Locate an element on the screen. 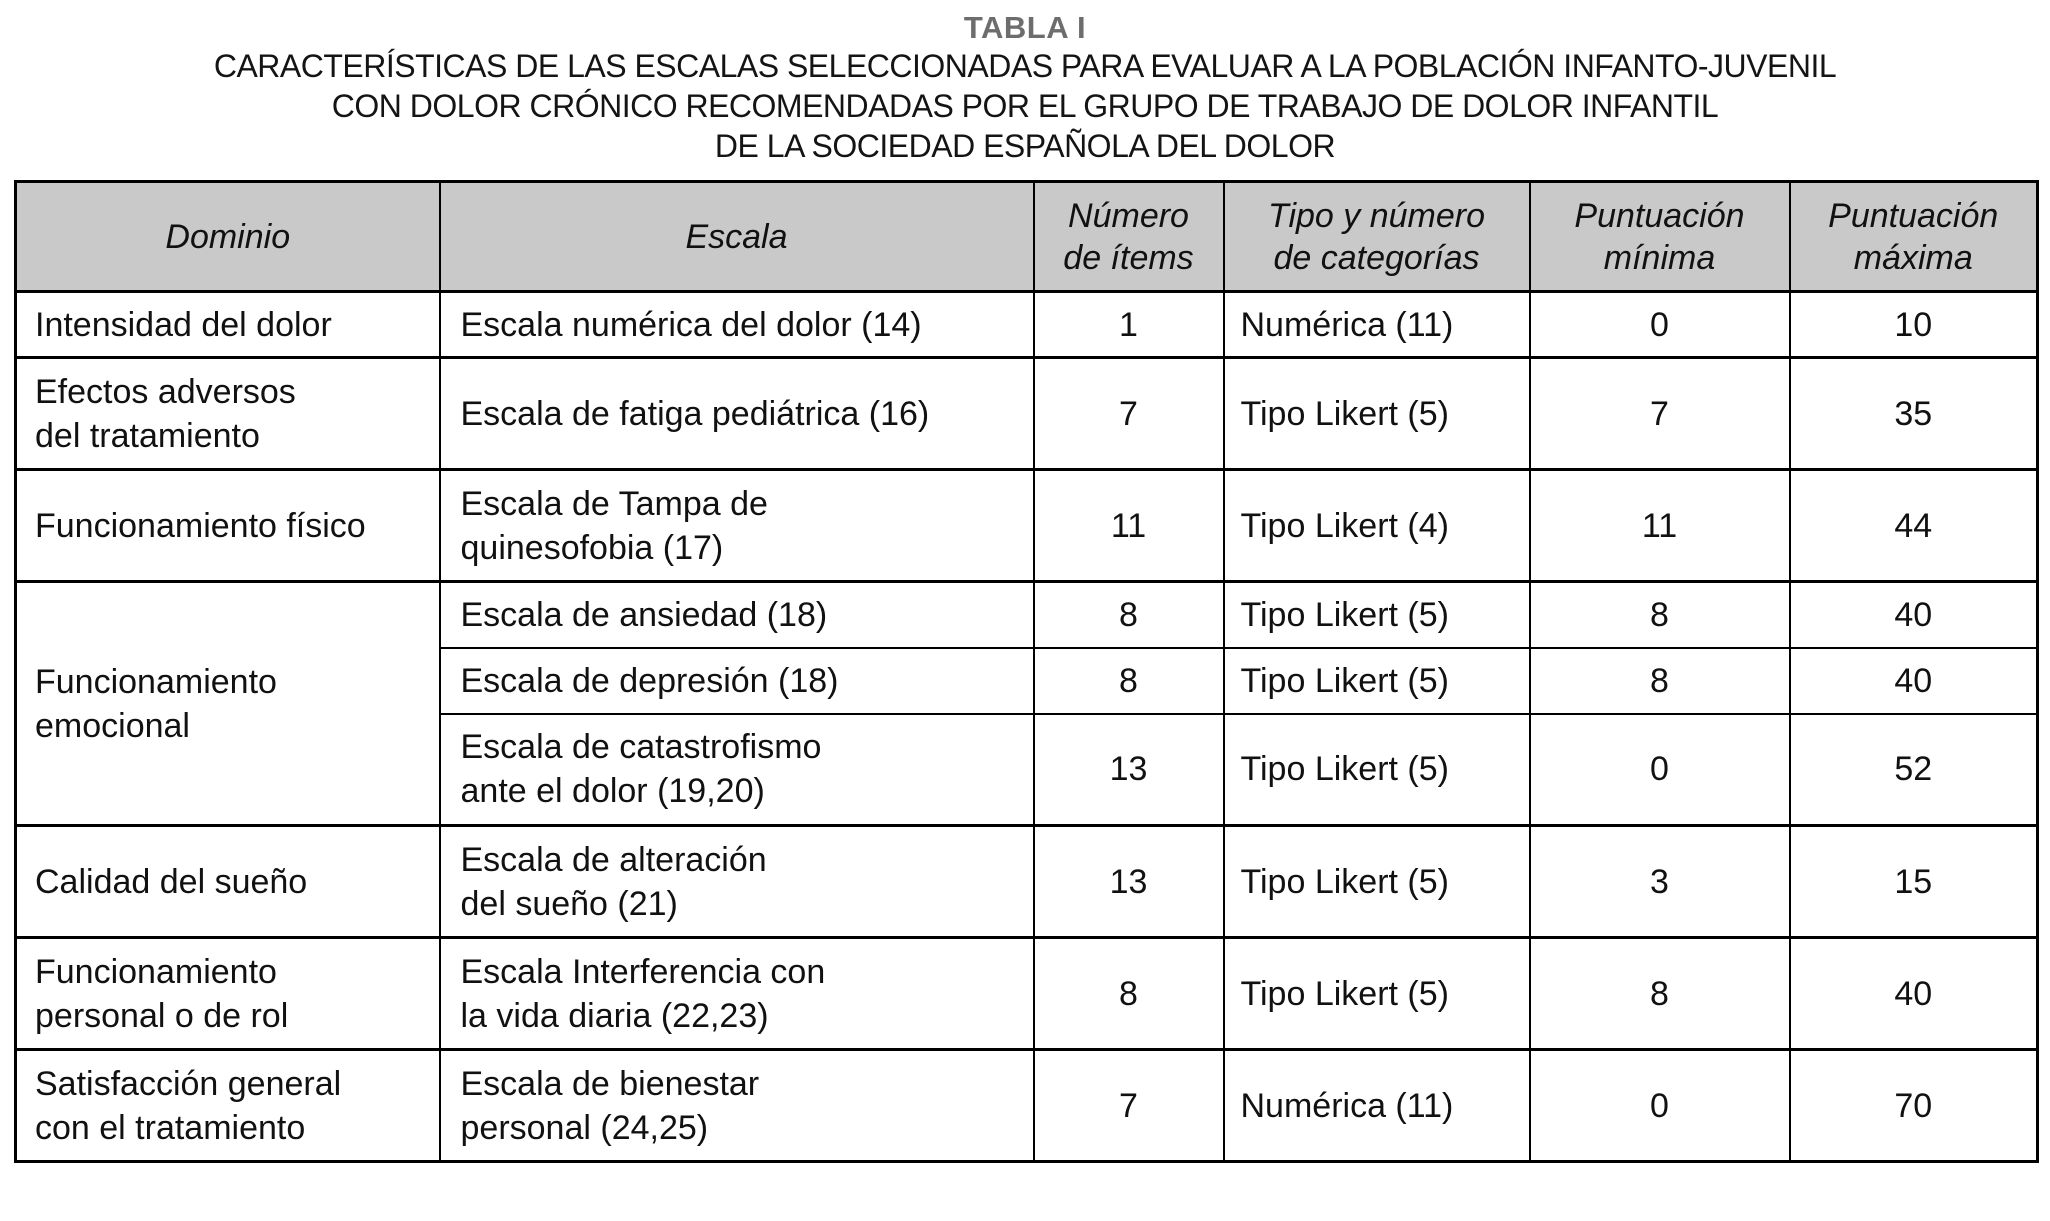 This screenshot has width=2050, height=1221. cell-escala: Escala de depresión (18) is located at coordinates (736, 680).